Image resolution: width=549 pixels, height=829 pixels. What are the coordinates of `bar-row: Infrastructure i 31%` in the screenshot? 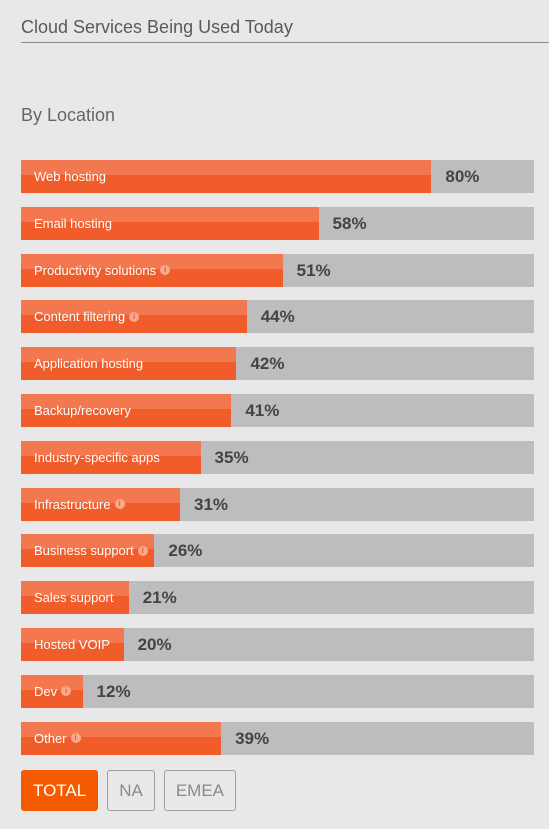 It's located at (277, 504).